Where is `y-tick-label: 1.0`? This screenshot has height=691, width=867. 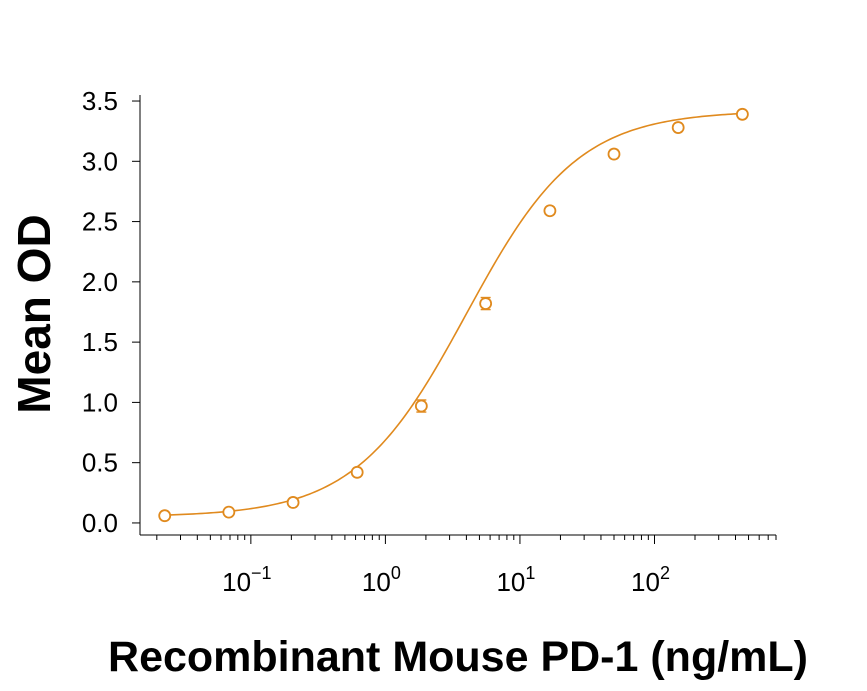
y-tick-label: 1.0 is located at coordinates (100, 402).